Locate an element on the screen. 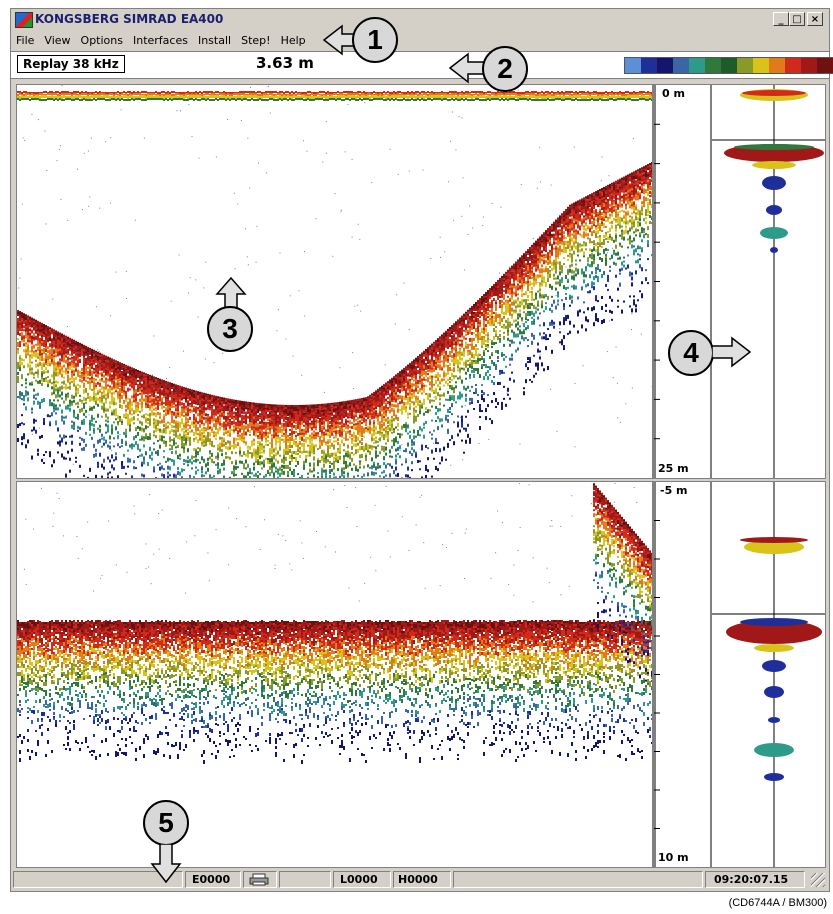 The height and width of the screenshot is (914, 833). lower-scope-image is located at coordinates (768, 674).